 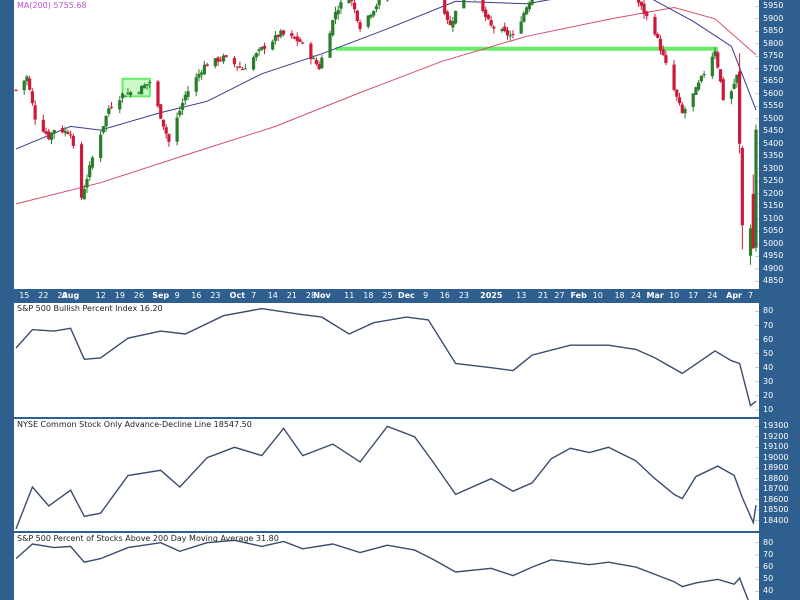 I want to click on y-tick-label: 18600, so click(x=776, y=499).